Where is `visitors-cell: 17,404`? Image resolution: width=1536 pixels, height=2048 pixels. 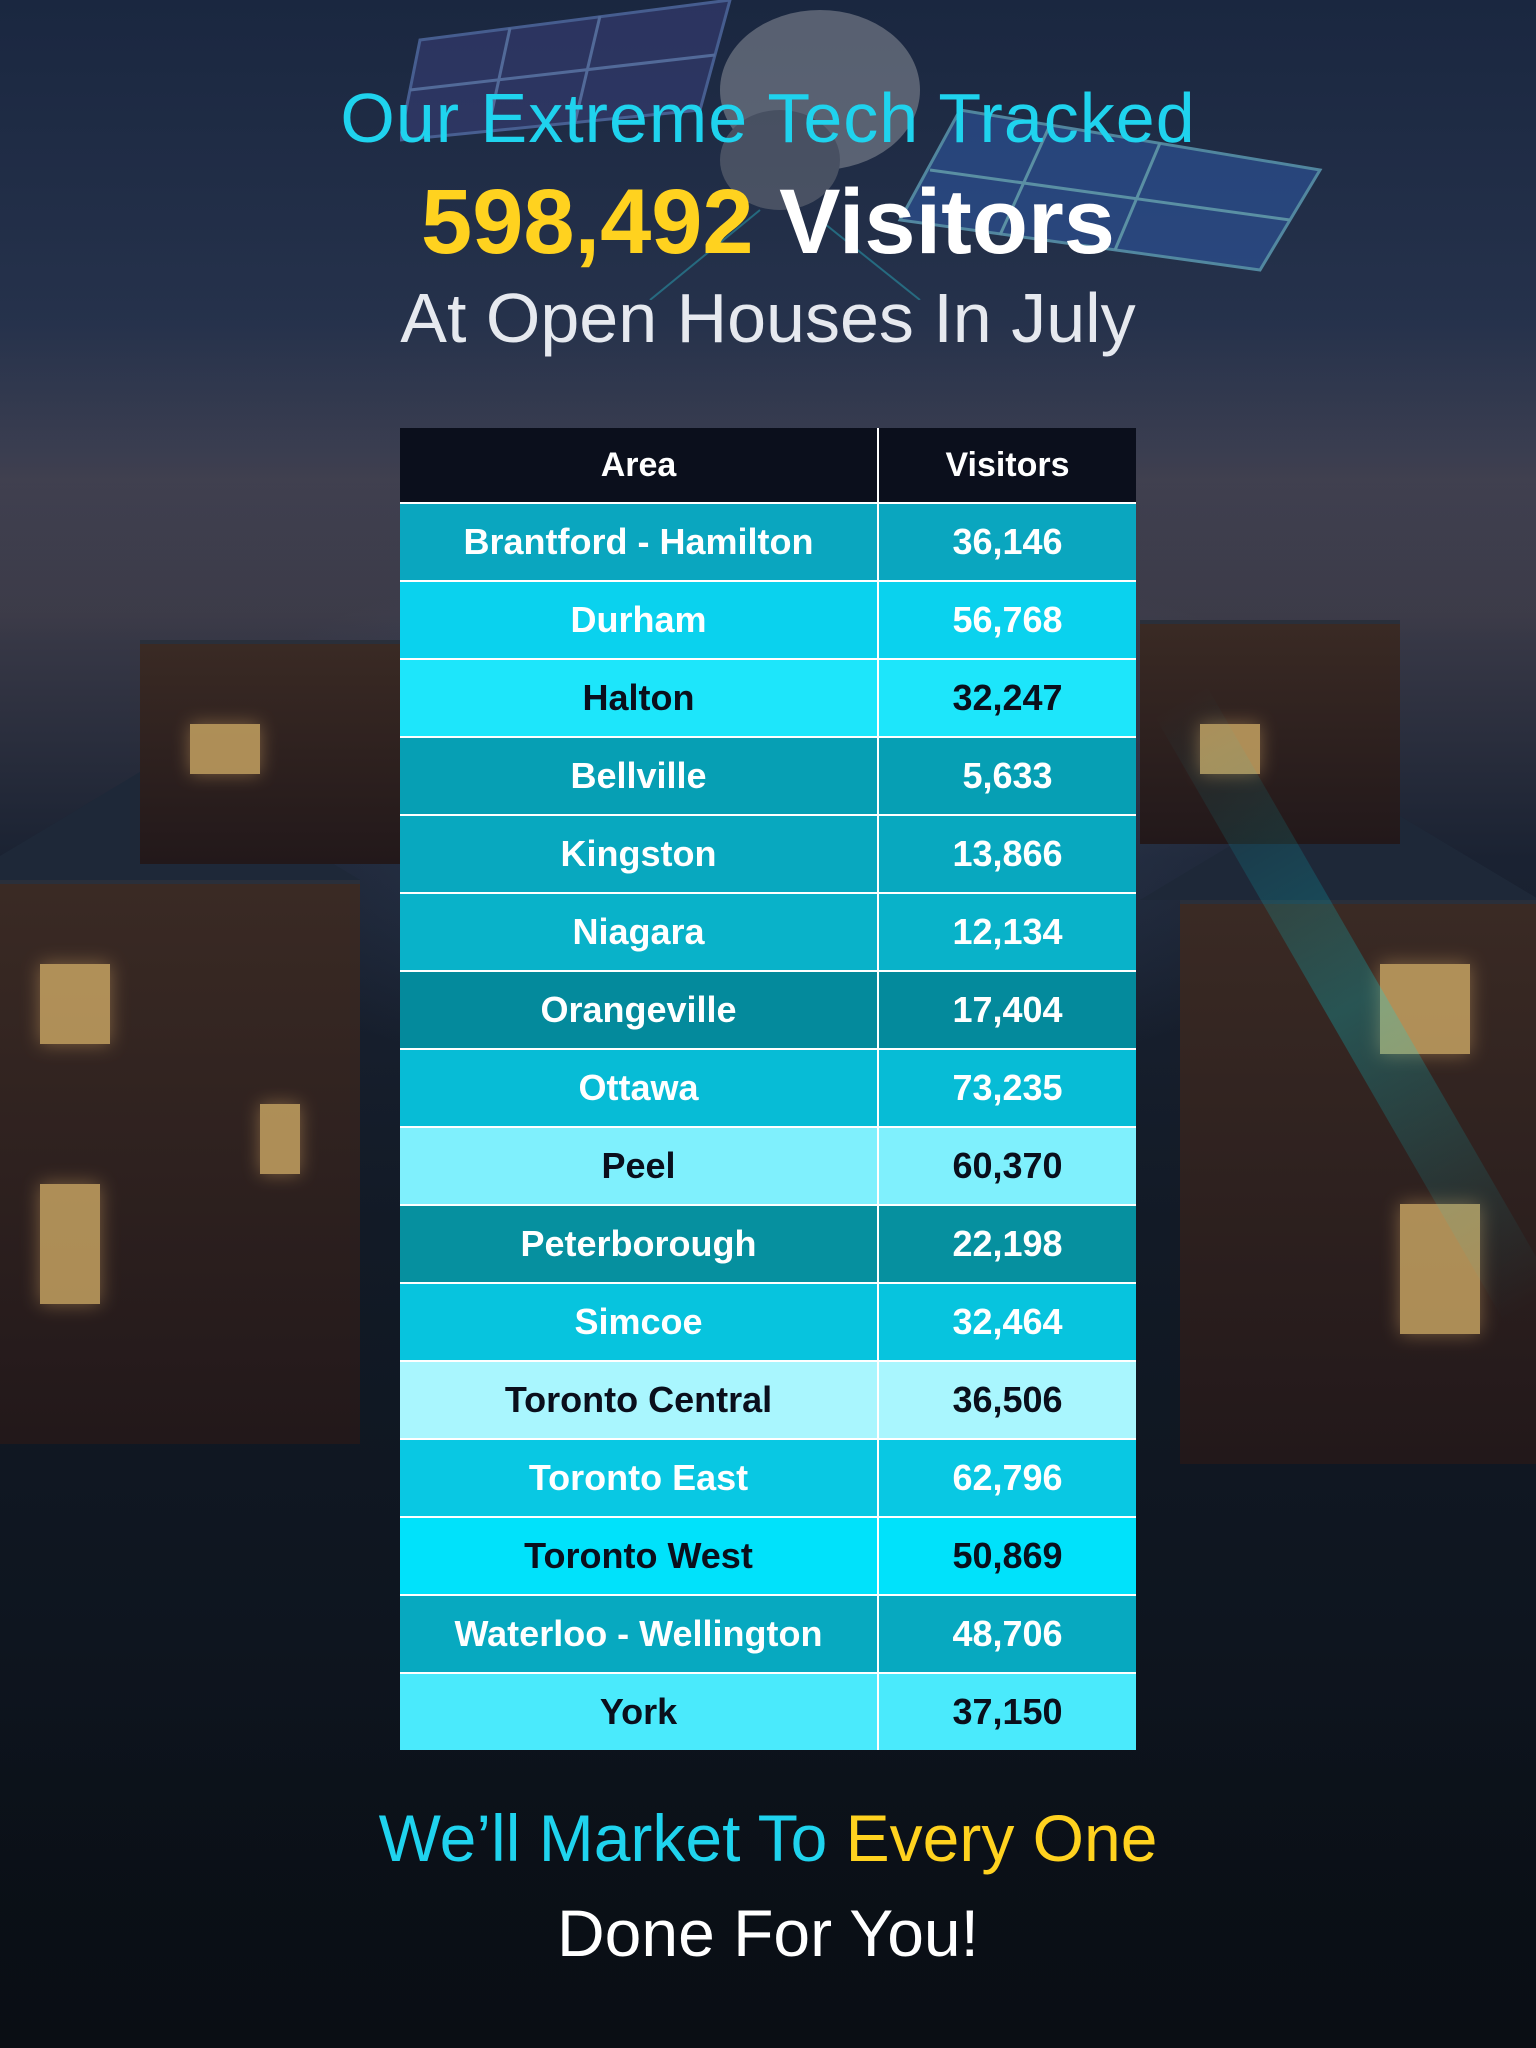
visitors-cell: 17,404 is located at coordinates (1006, 1009).